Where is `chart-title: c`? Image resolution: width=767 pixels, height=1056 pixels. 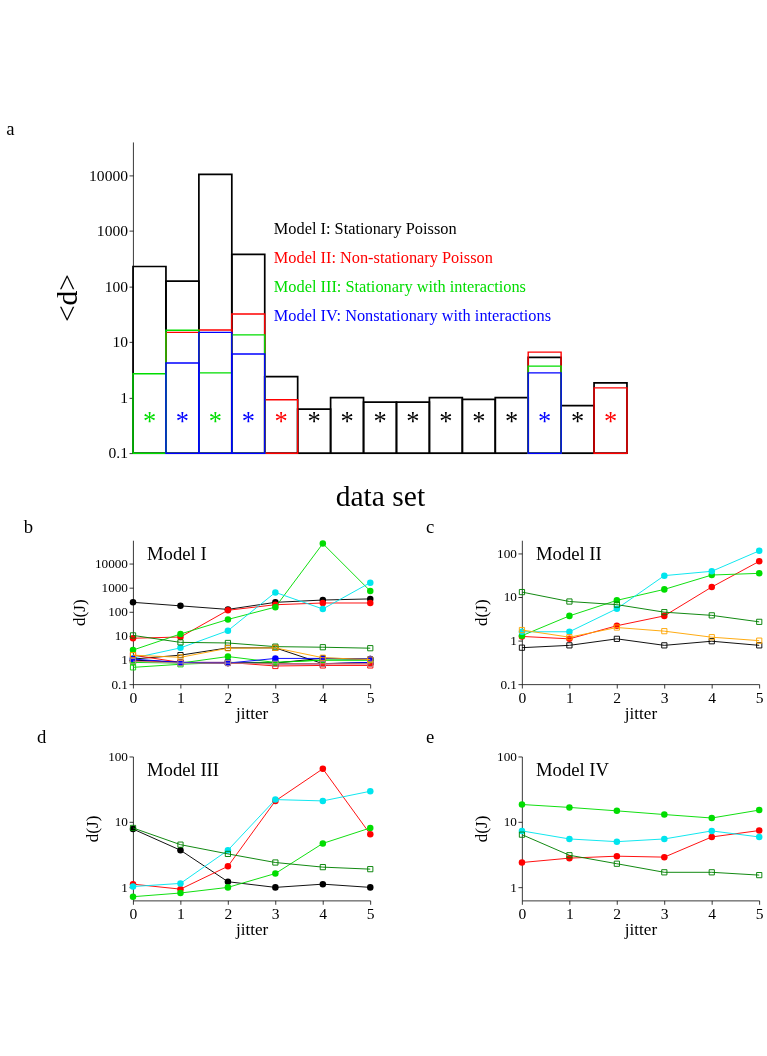
chart-title: c is located at coordinates (430, 527).